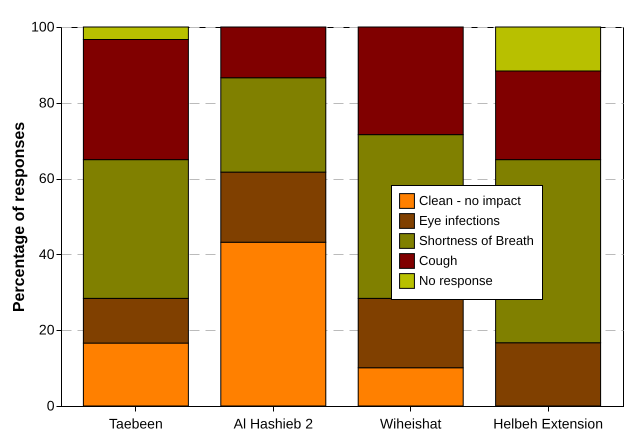 This screenshot has height=436, width=628. Describe the element at coordinates (46, 178) in the screenshot. I see `y-tick-label: 60` at that location.